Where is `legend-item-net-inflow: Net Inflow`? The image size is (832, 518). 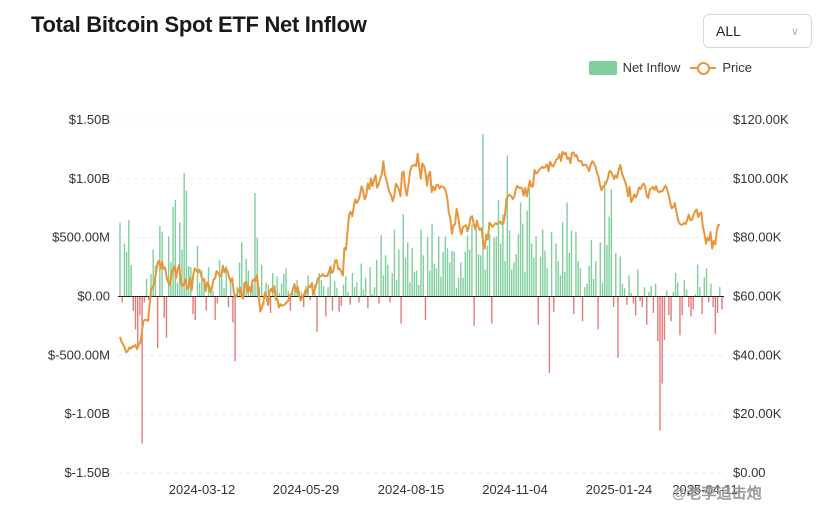 legend-item-net-inflow: Net Inflow is located at coordinates (634, 67).